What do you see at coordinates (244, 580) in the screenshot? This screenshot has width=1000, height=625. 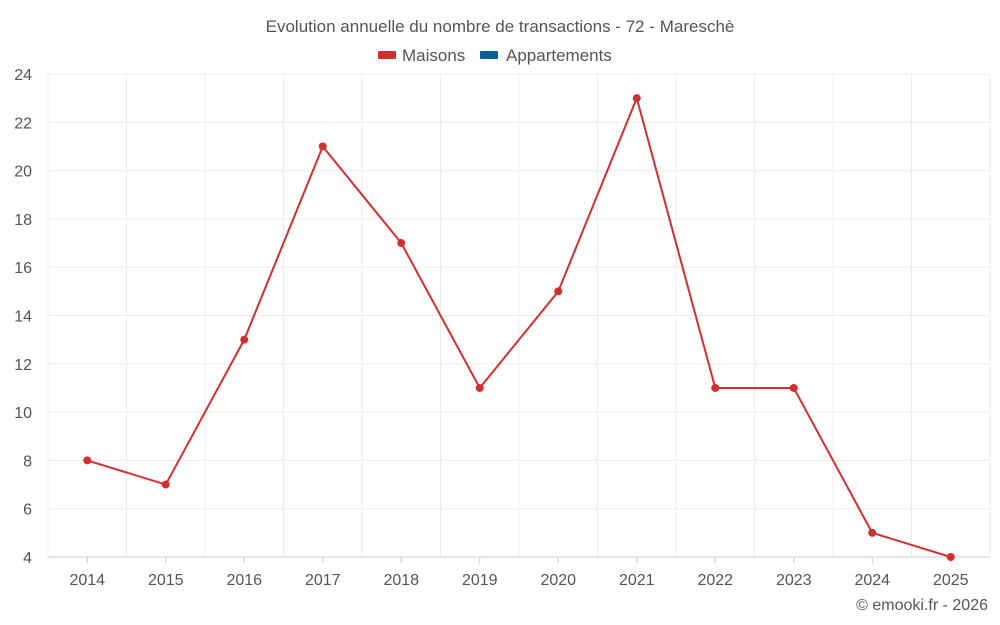 I see `x-tick-label: 2016` at bounding box center [244, 580].